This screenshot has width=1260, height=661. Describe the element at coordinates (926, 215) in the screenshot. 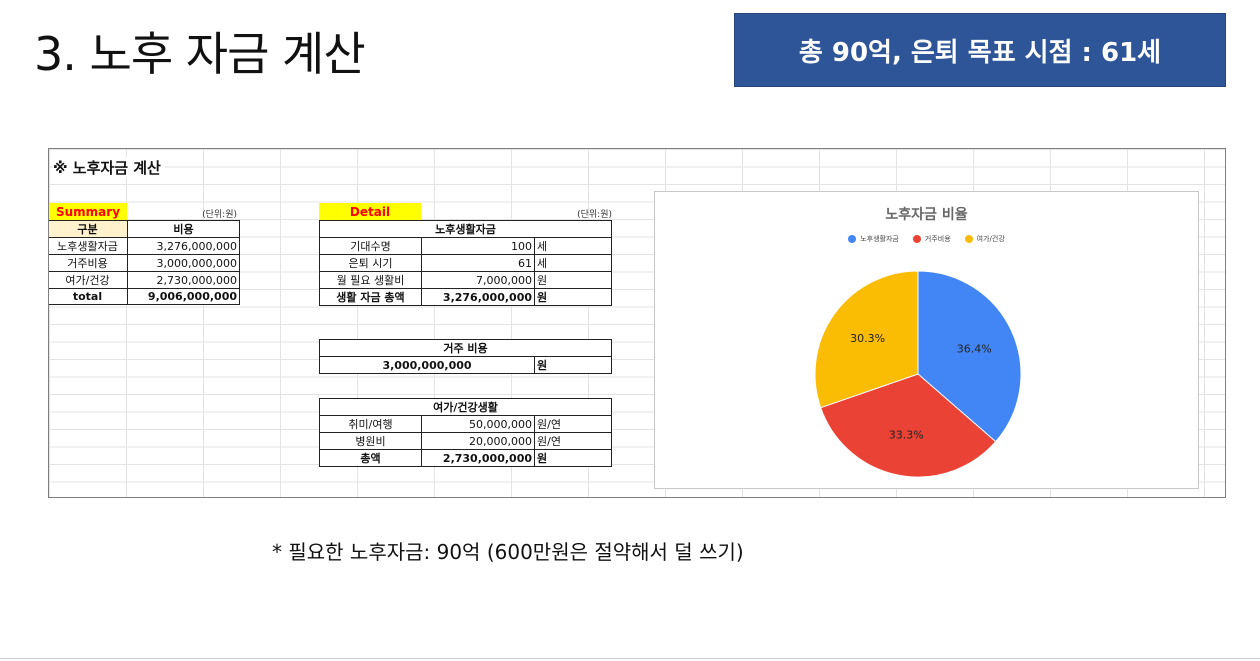

I see `chart-title: 노후자금 비율` at that location.